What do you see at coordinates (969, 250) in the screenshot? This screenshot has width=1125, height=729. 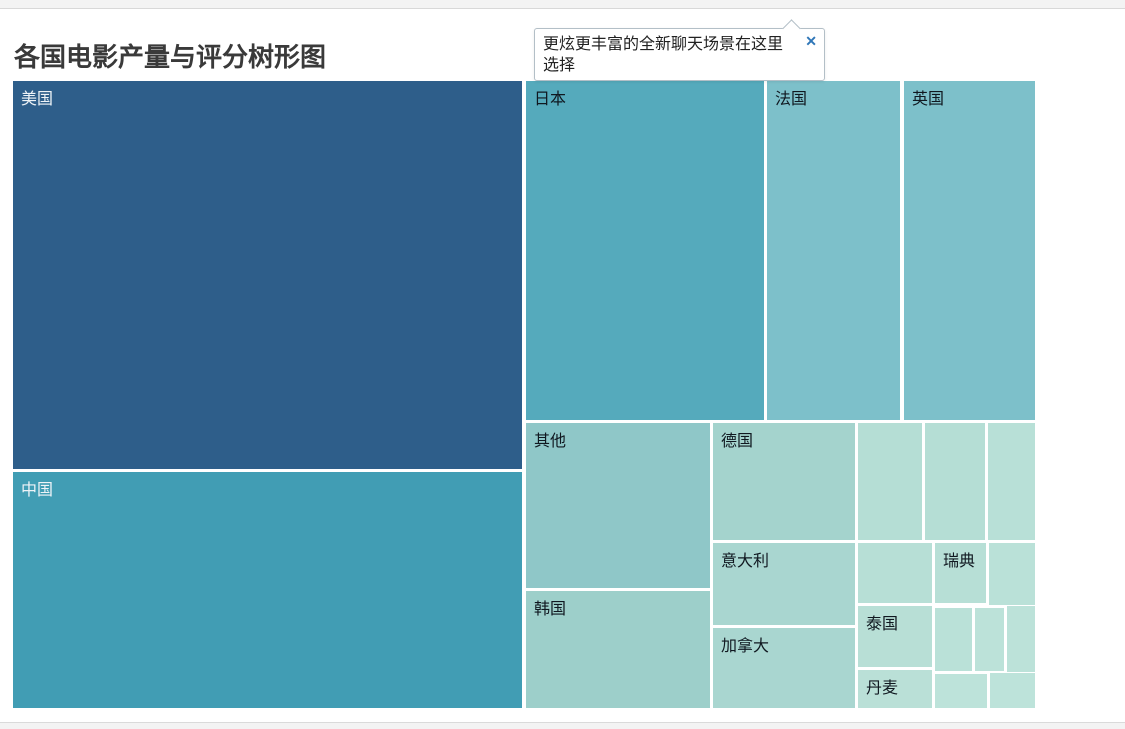 I see `treemap-node-uk: 英国` at bounding box center [969, 250].